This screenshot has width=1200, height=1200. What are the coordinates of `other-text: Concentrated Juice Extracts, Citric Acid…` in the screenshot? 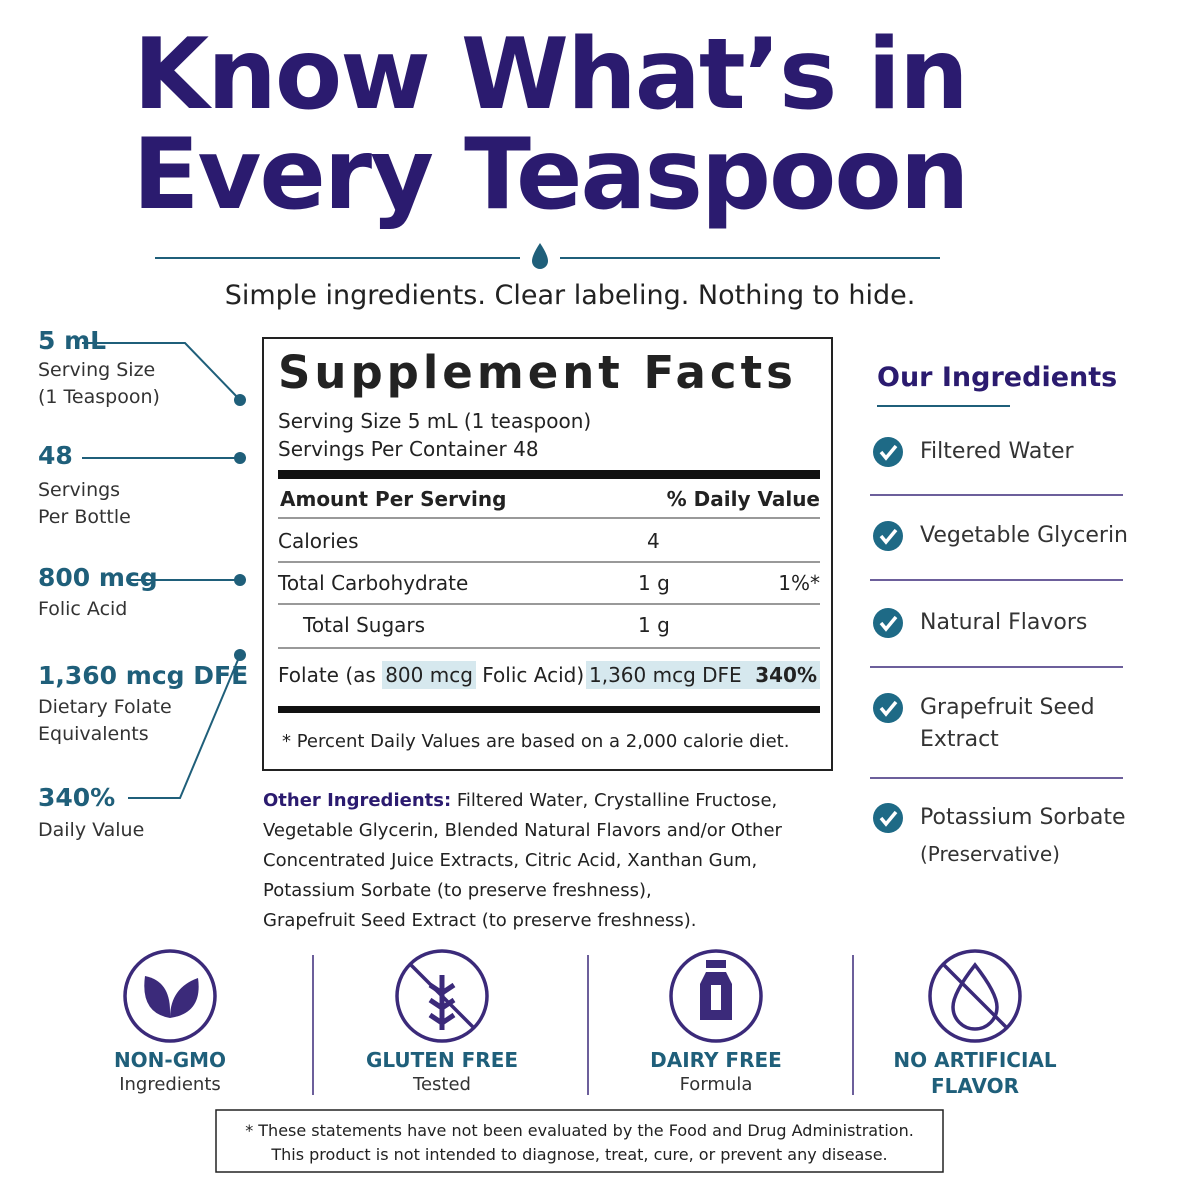 It's located at (510, 860).